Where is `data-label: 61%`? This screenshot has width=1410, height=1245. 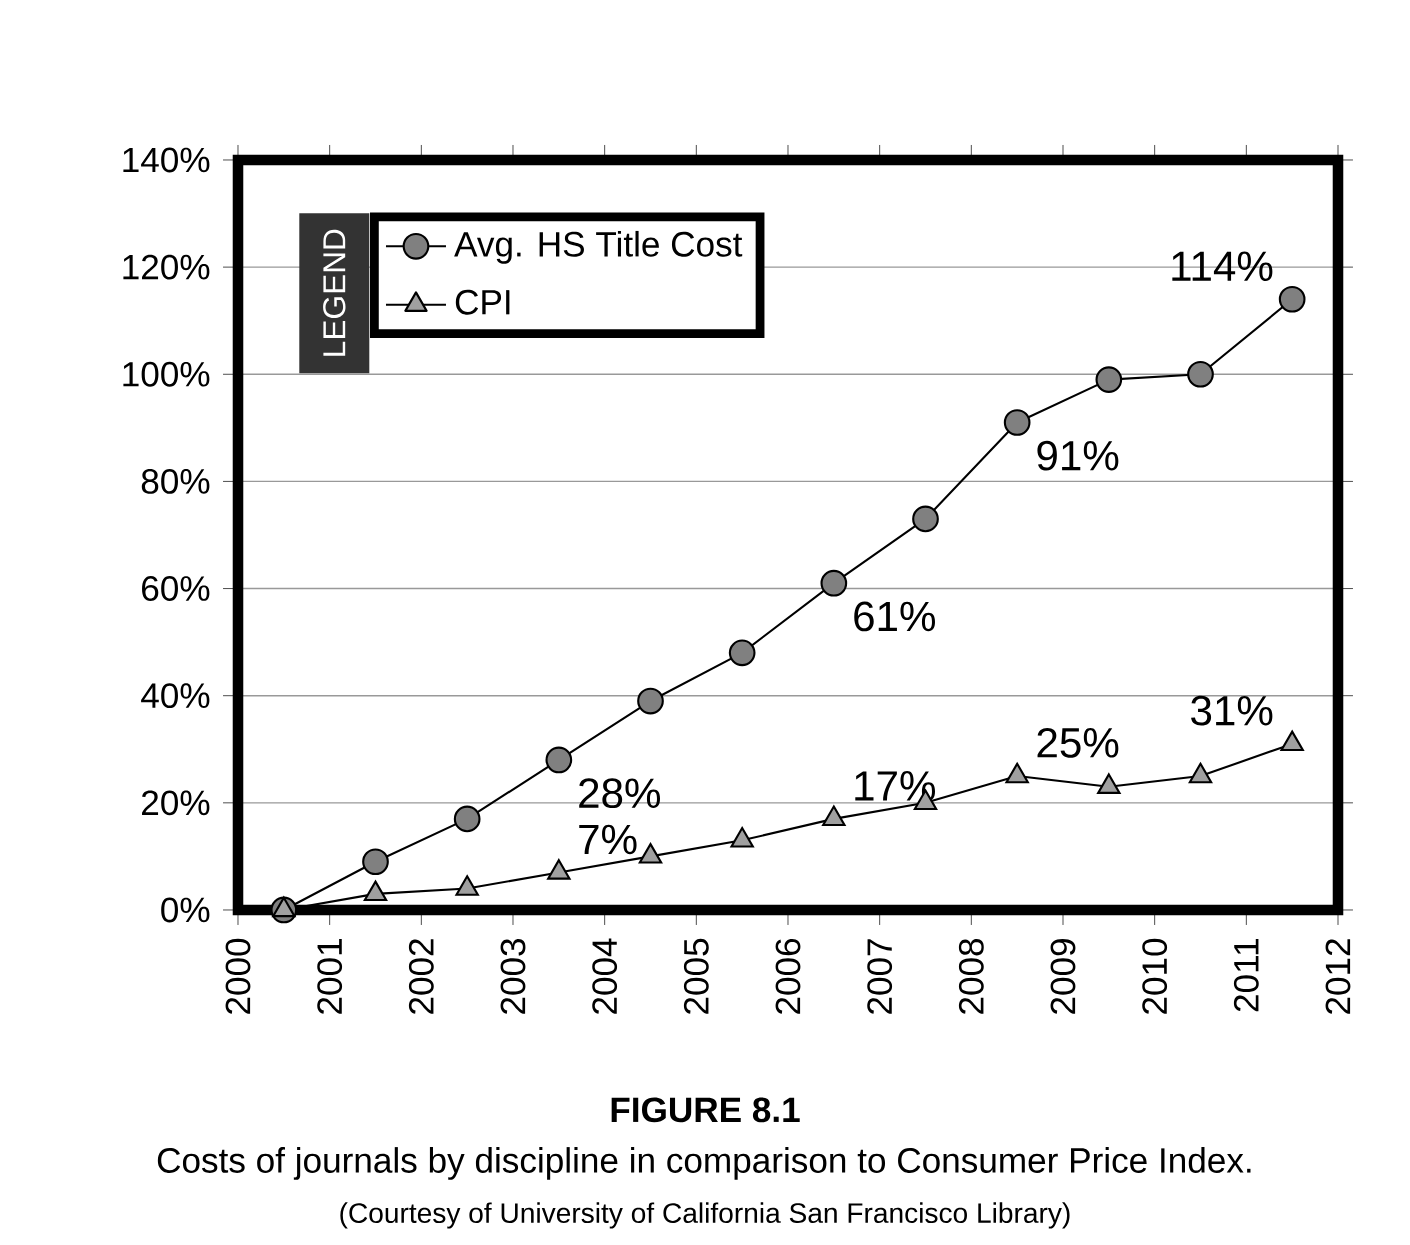
data-label: 61% is located at coordinates (894, 616).